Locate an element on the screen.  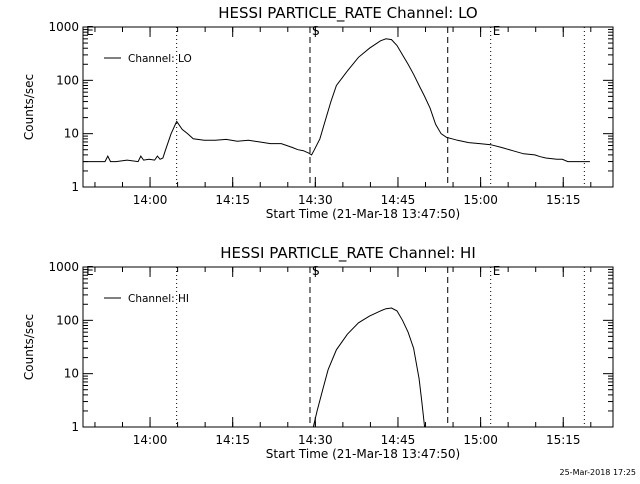
chart-title: HESSI PARTICLE_RATE Channel: HI is located at coordinates (348, 253).